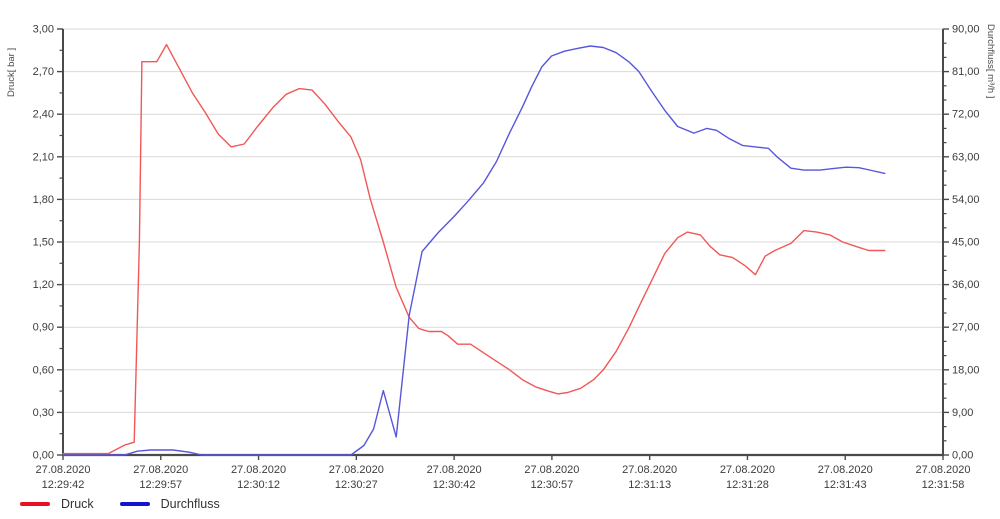 This screenshot has width=1000, height=519. Describe the element at coordinates (962, 413) in the screenshot. I see `svg-text: 9,00` at that location.